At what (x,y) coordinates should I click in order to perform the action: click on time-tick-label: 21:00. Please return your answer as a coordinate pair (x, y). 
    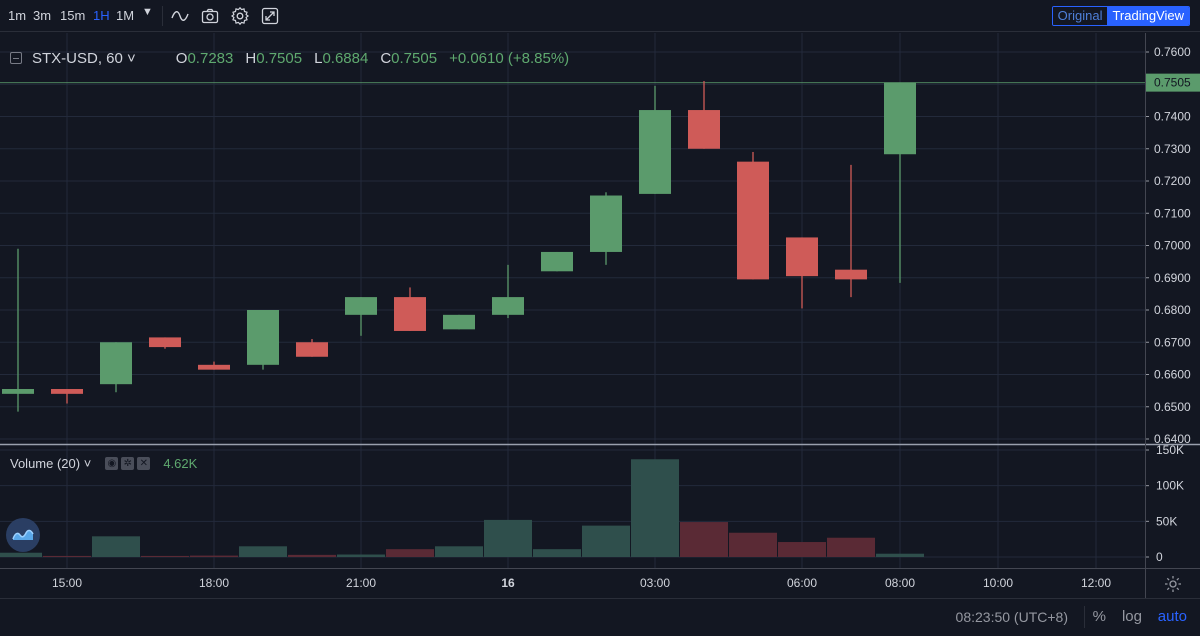
    Looking at the image, I should click on (361, 583).